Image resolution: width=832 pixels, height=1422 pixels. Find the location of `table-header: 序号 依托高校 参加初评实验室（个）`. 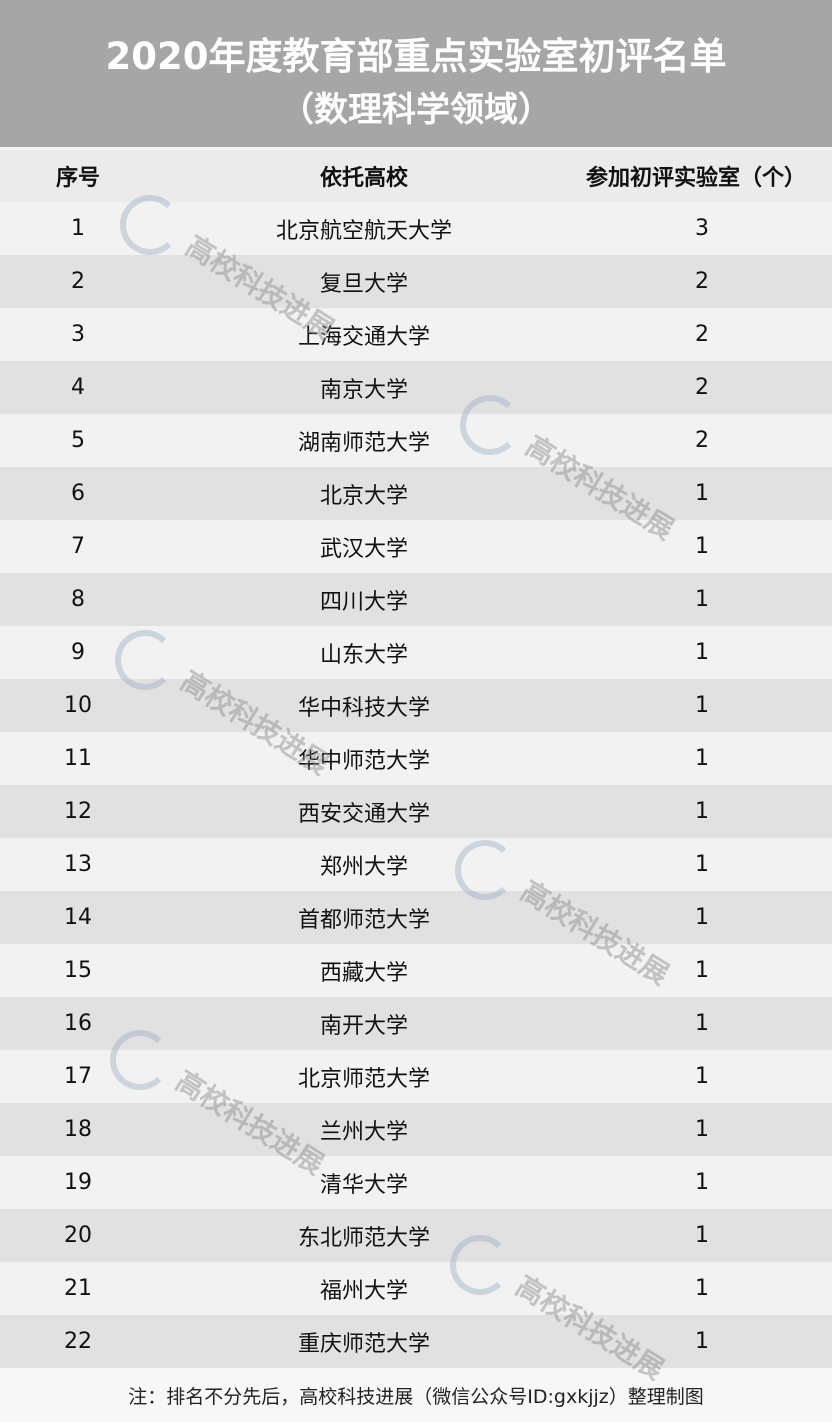

table-header: 序号 依托高校 参加初评实验室（个） is located at coordinates (416, 176).